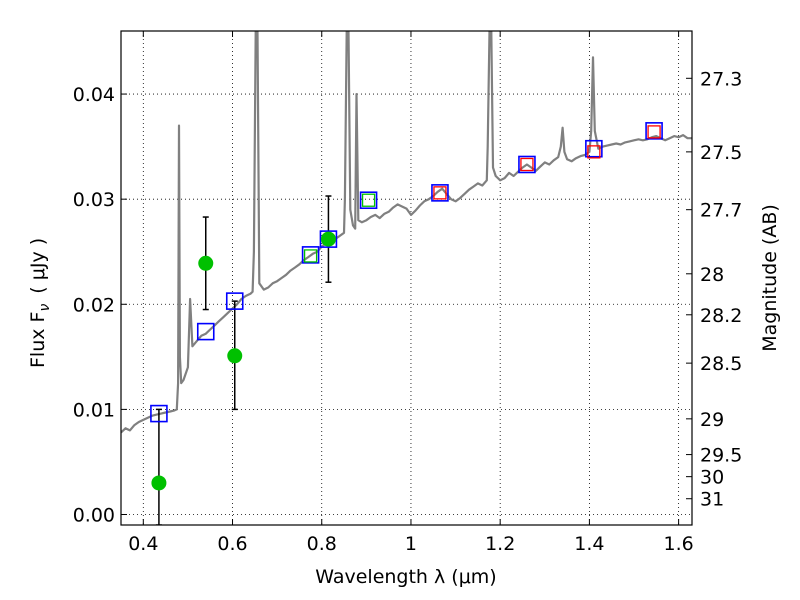 The width and height of the screenshot is (800, 600). What do you see at coordinates (712, 500) in the screenshot?
I see `y2-tick-label: 31` at bounding box center [712, 500].